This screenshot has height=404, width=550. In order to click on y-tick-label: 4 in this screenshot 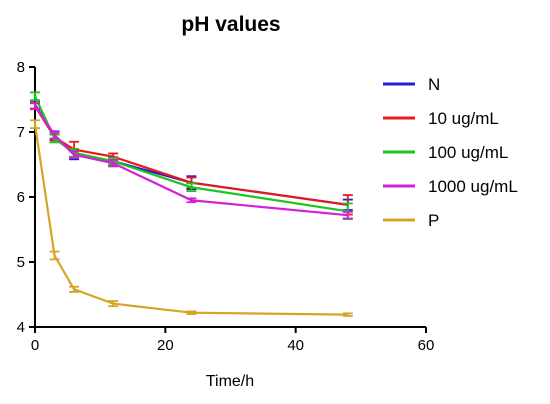, I will do `click(21, 327)`.